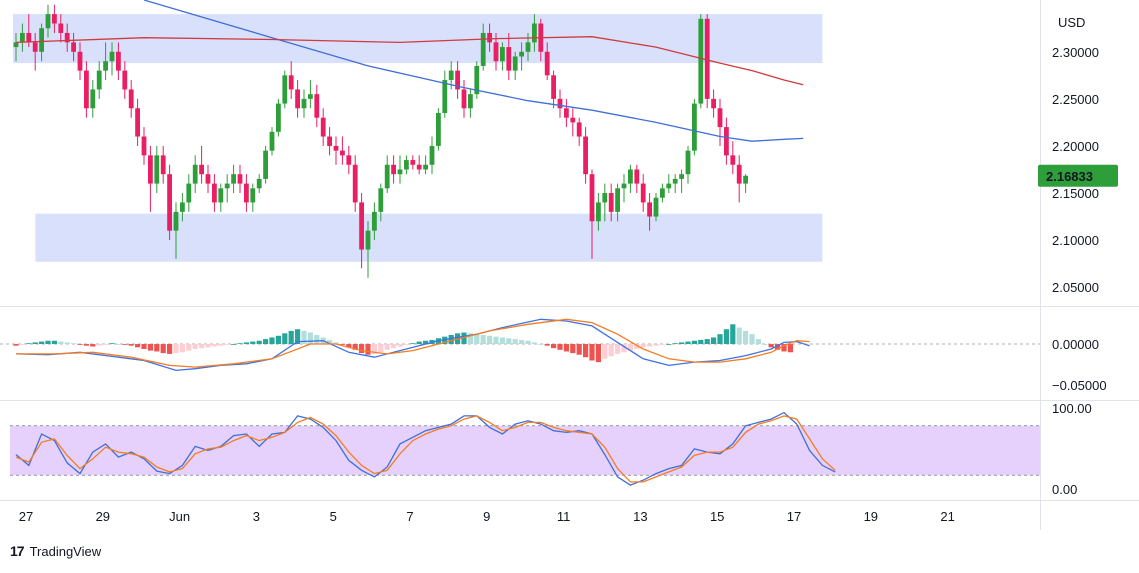 The image size is (1139, 573). What do you see at coordinates (520, 345) in the screenshot?
I see `macd-panel` at bounding box center [520, 345].